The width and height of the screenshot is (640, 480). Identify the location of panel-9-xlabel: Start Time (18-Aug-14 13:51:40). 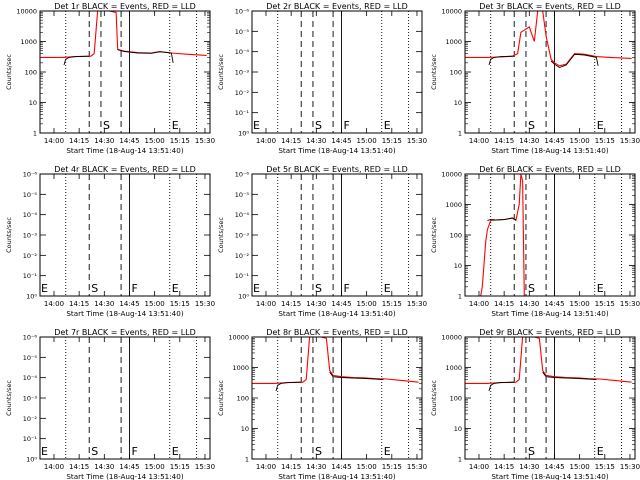
(549, 476).